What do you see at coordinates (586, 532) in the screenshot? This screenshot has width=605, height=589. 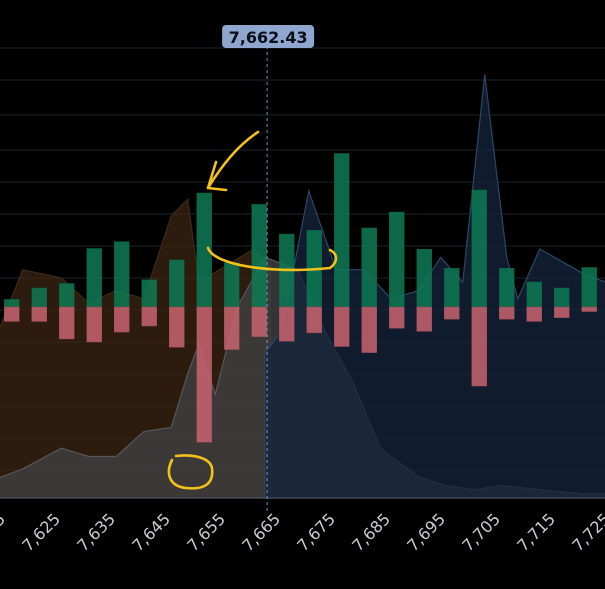 I see `x-tick-label: 7,725` at bounding box center [586, 532].